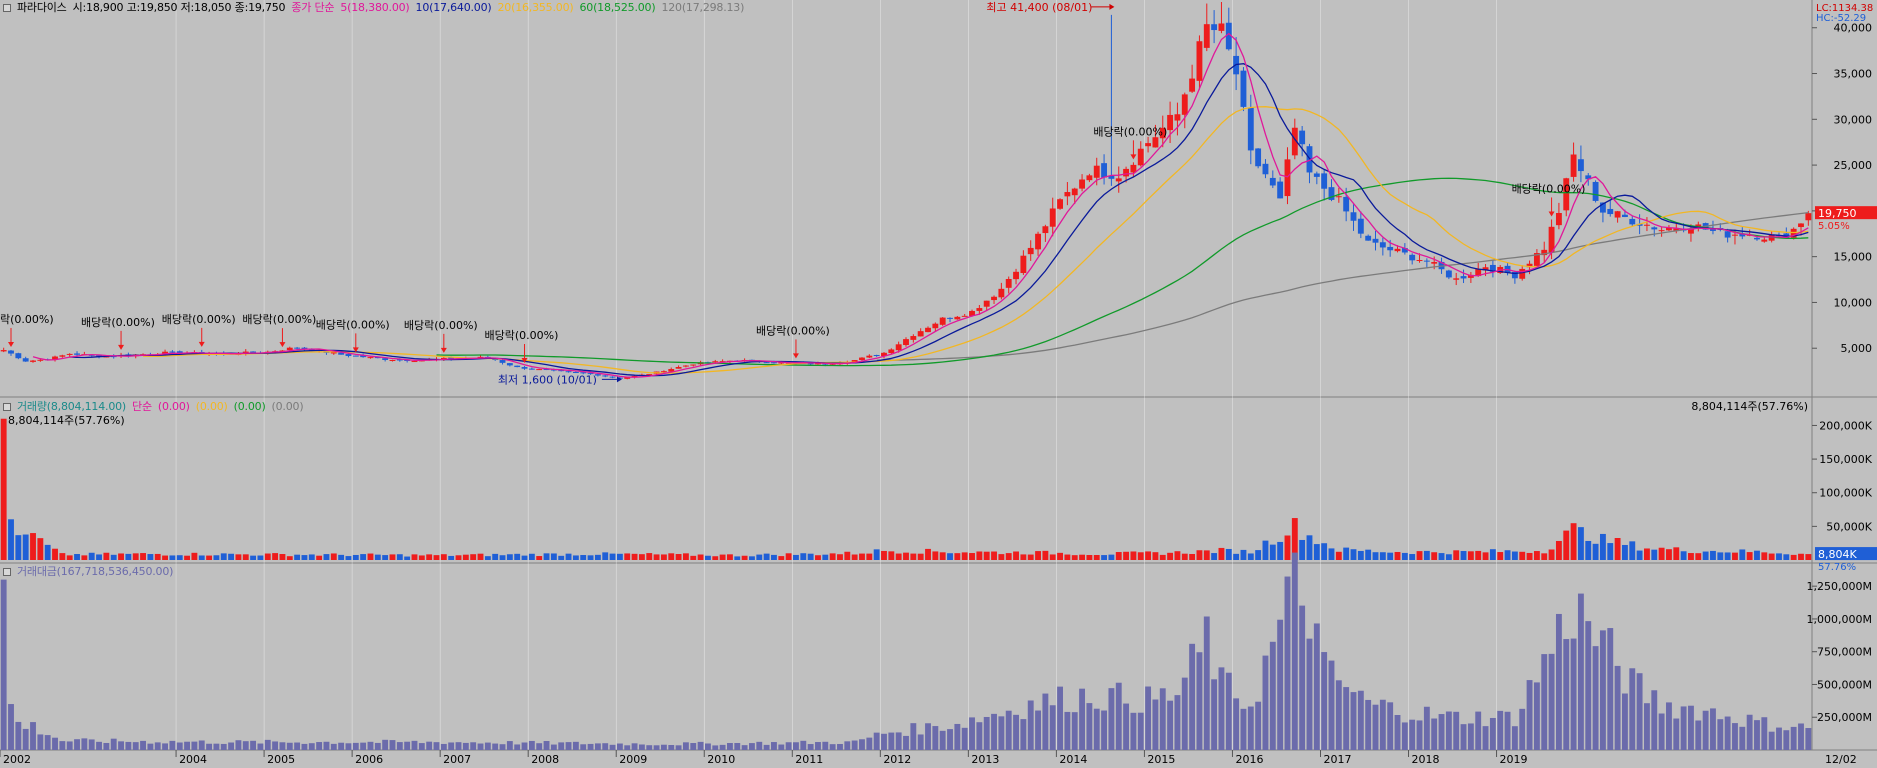 This screenshot has width=1877, height=768. What do you see at coordinates (547, 379) in the screenshot?
I see `low-annotation: 최저 1,600 (10/01)` at bounding box center [547, 379].